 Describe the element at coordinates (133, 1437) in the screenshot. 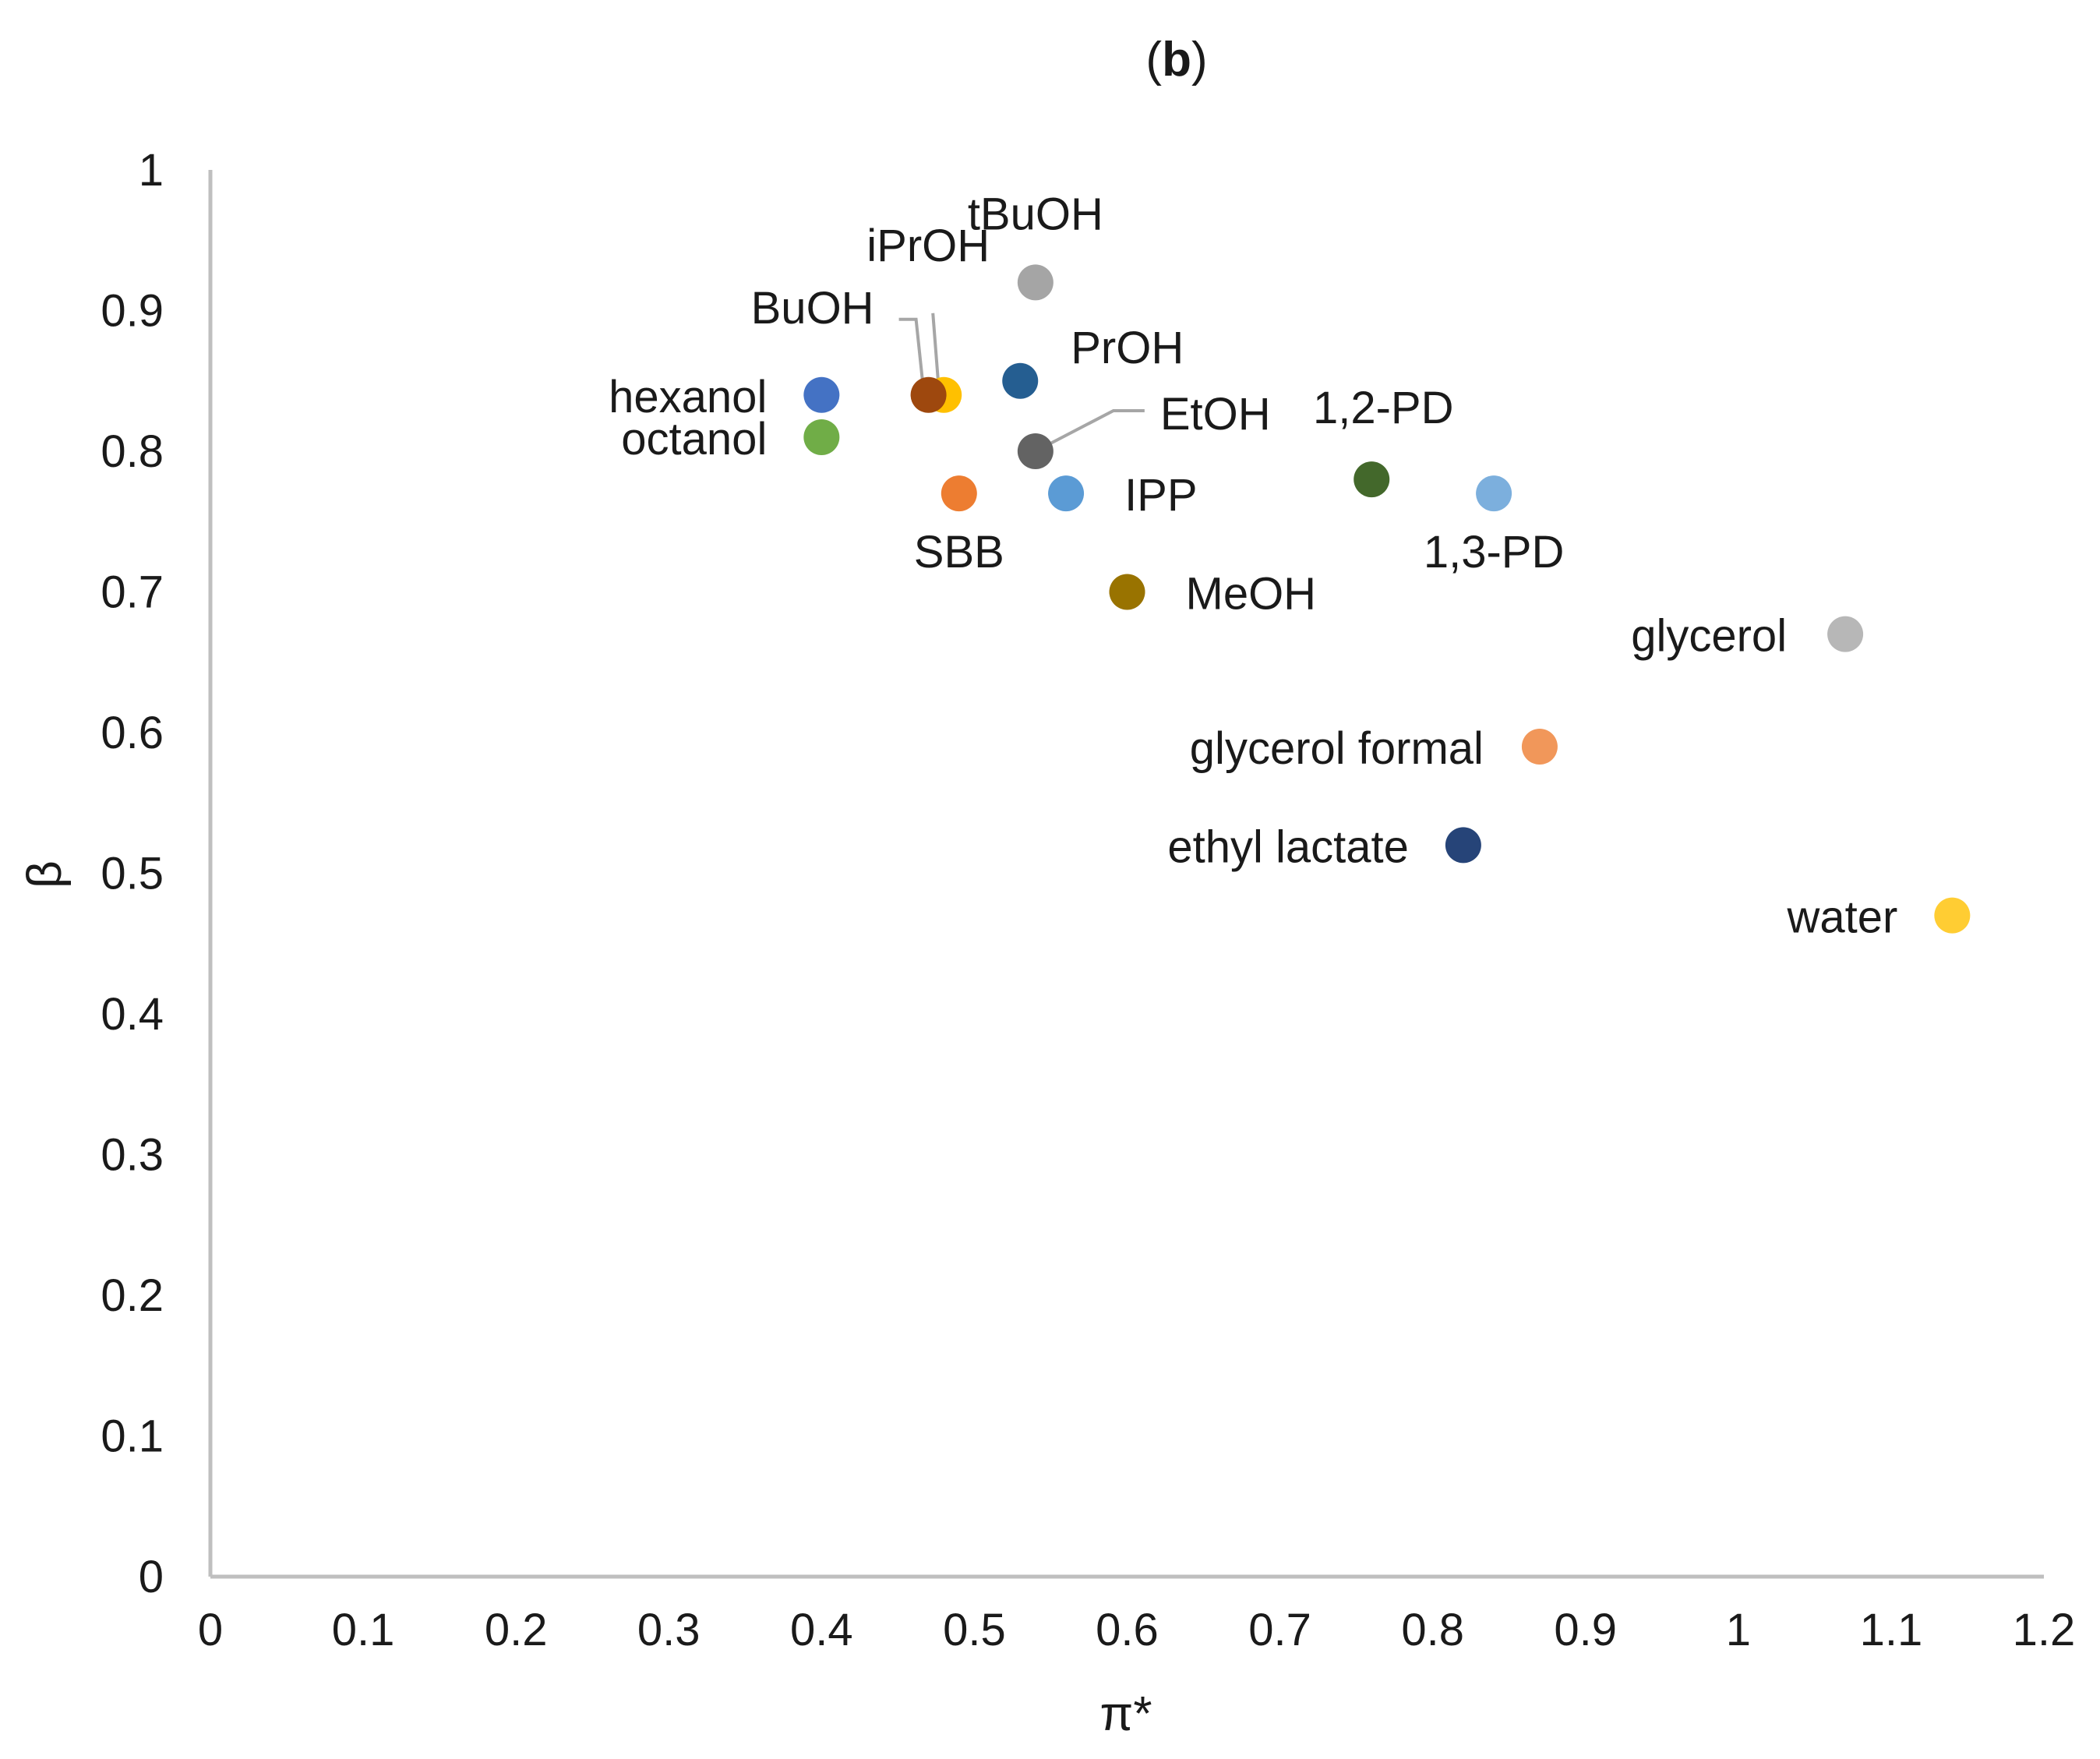

I see `y-tick-label: 0.1` at that location.